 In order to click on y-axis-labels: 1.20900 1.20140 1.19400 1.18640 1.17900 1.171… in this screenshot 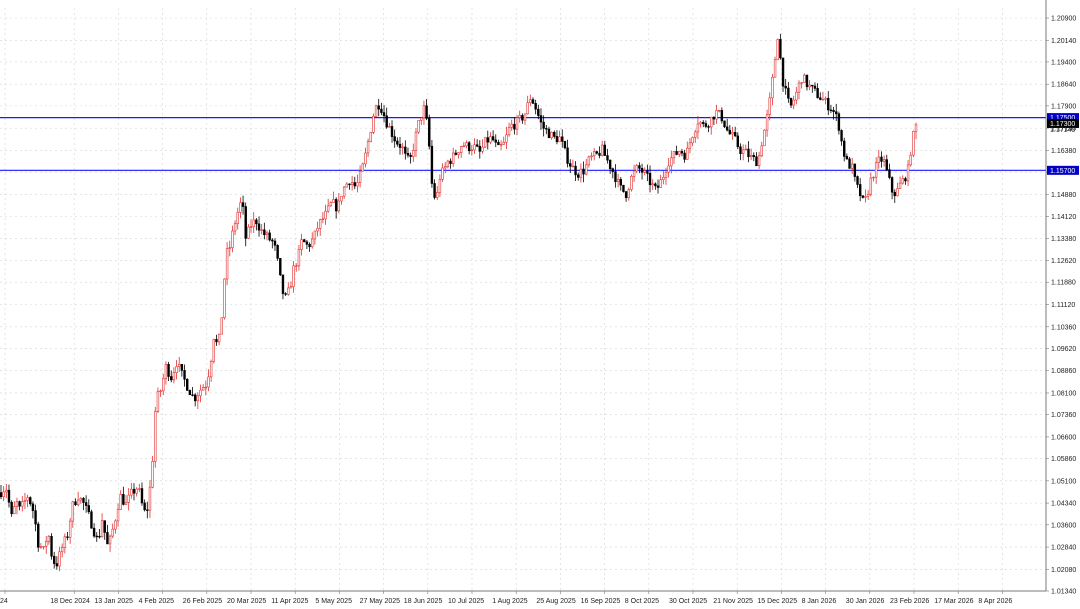, I will do `click(1063, 306)`.